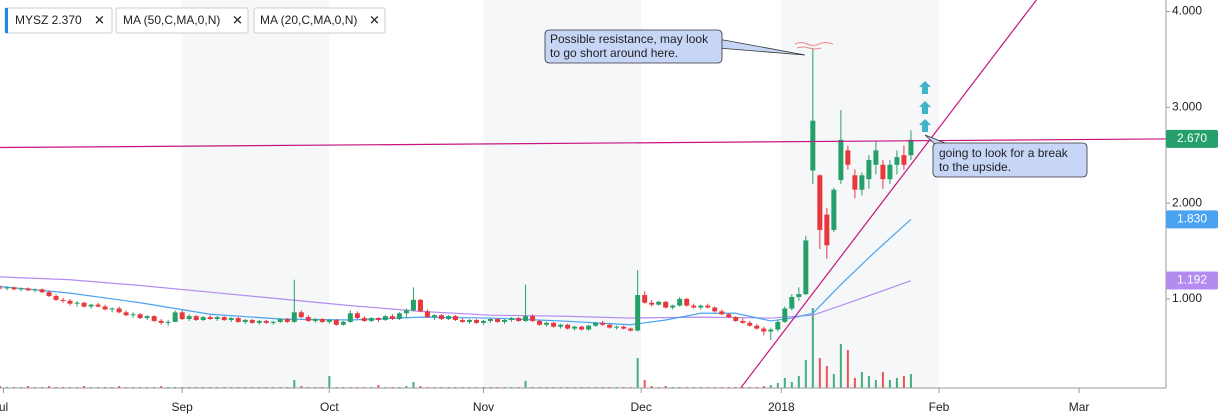 The image size is (1220, 420). What do you see at coordinates (1079, 407) in the screenshot?
I see `x-tick-label: Mar` at bounding box center [1079, 407].